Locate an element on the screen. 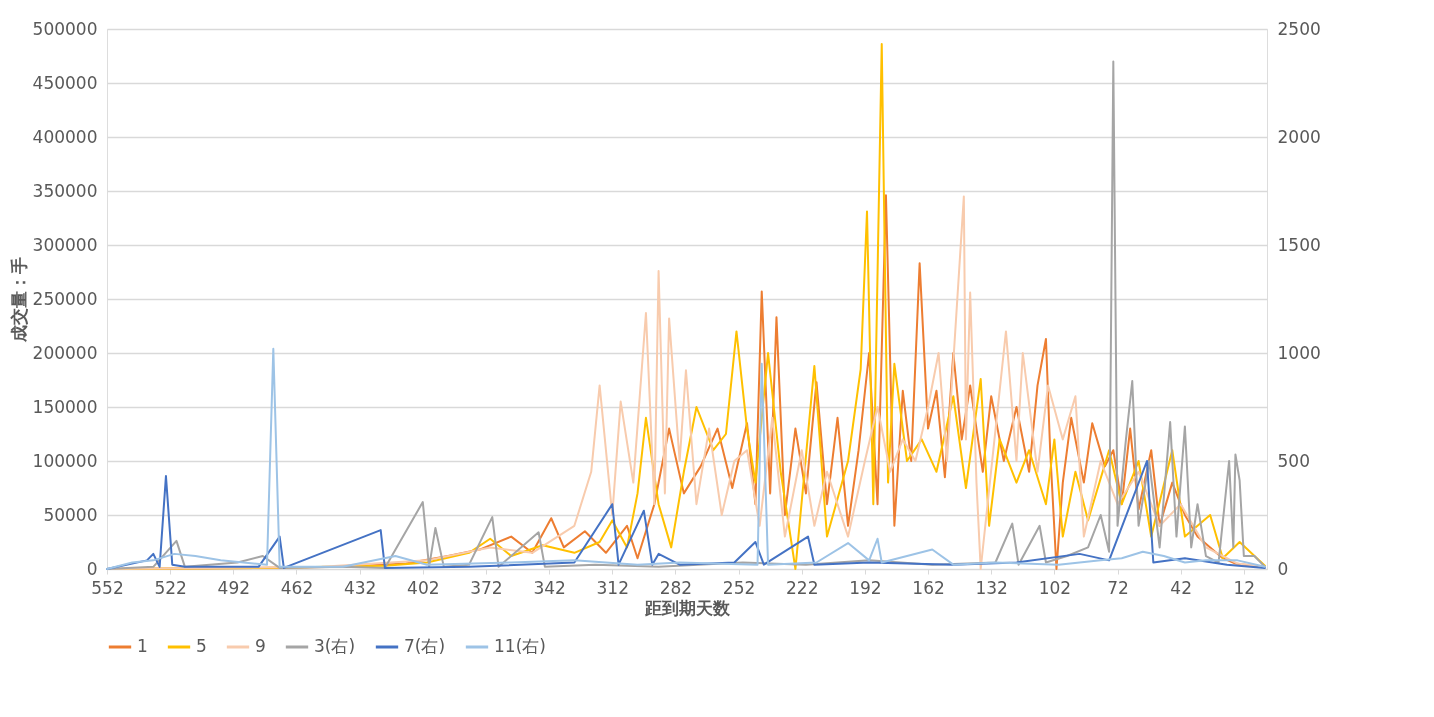 This screenshot has width=1434, height=717. y2-tick-label: 2000 is located at coordinates (1299, 136).